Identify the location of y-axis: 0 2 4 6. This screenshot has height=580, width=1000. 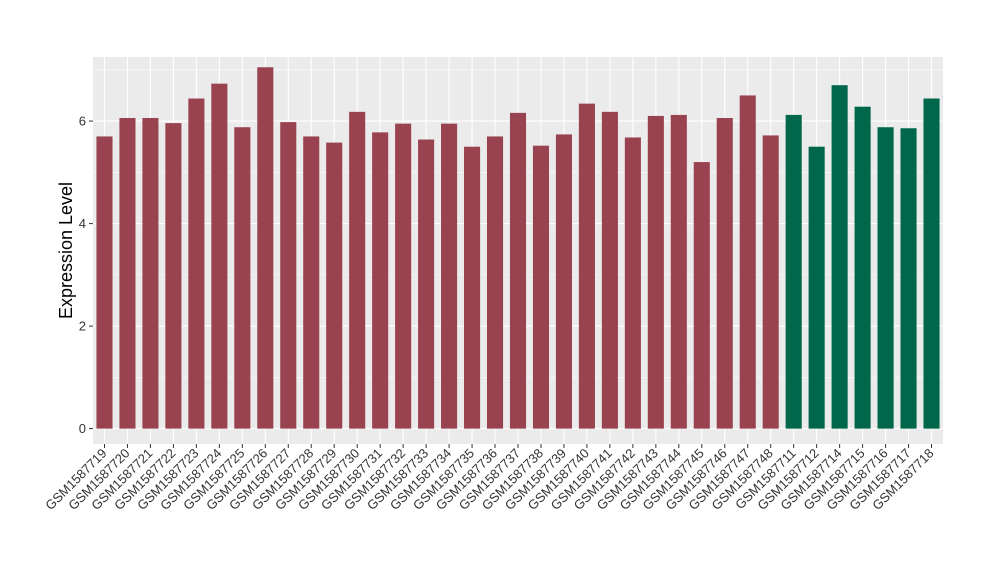
(86, 275).